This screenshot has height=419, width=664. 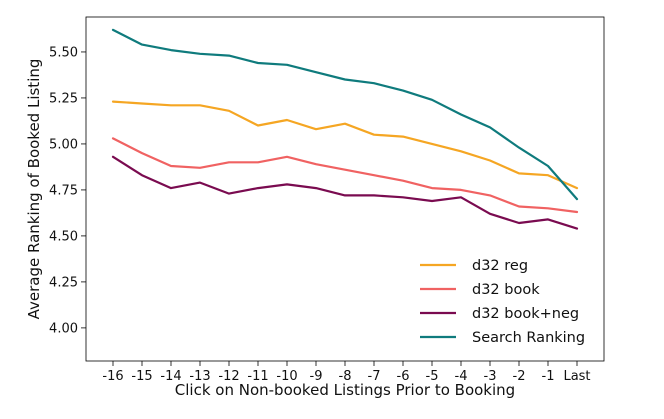 I want to click on y-tick-label: 5.50, so click(x=63, y=52).